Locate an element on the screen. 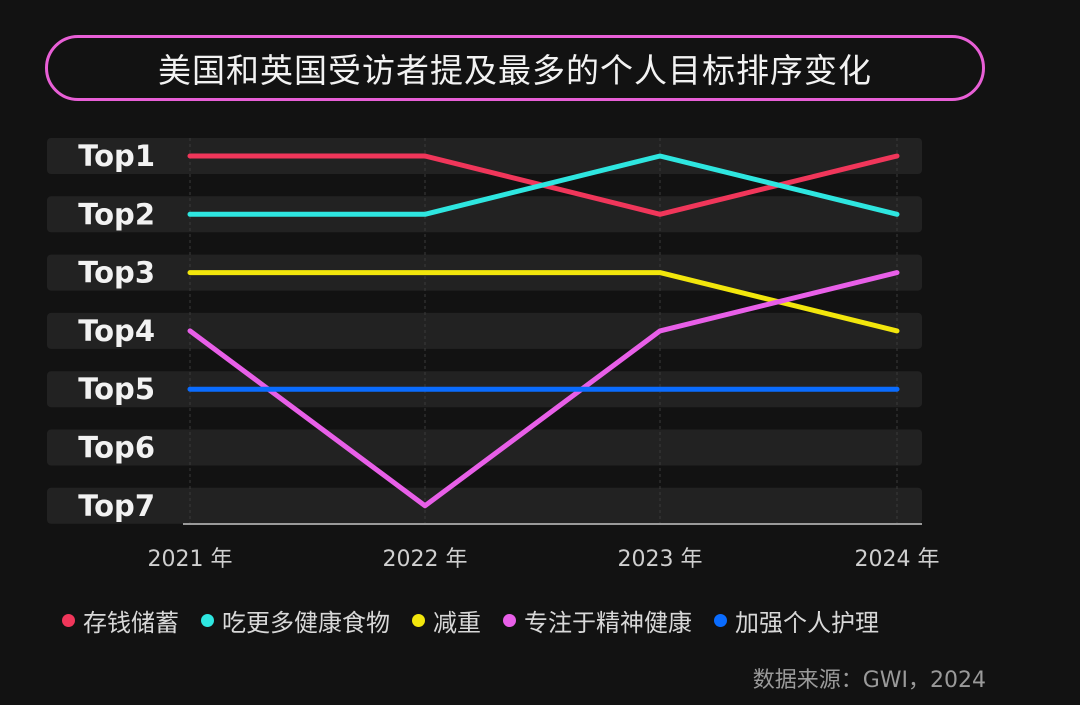 The image size is (1080, 705). legend-label: 专注于精神健康 is located at coordinates (608, 623).